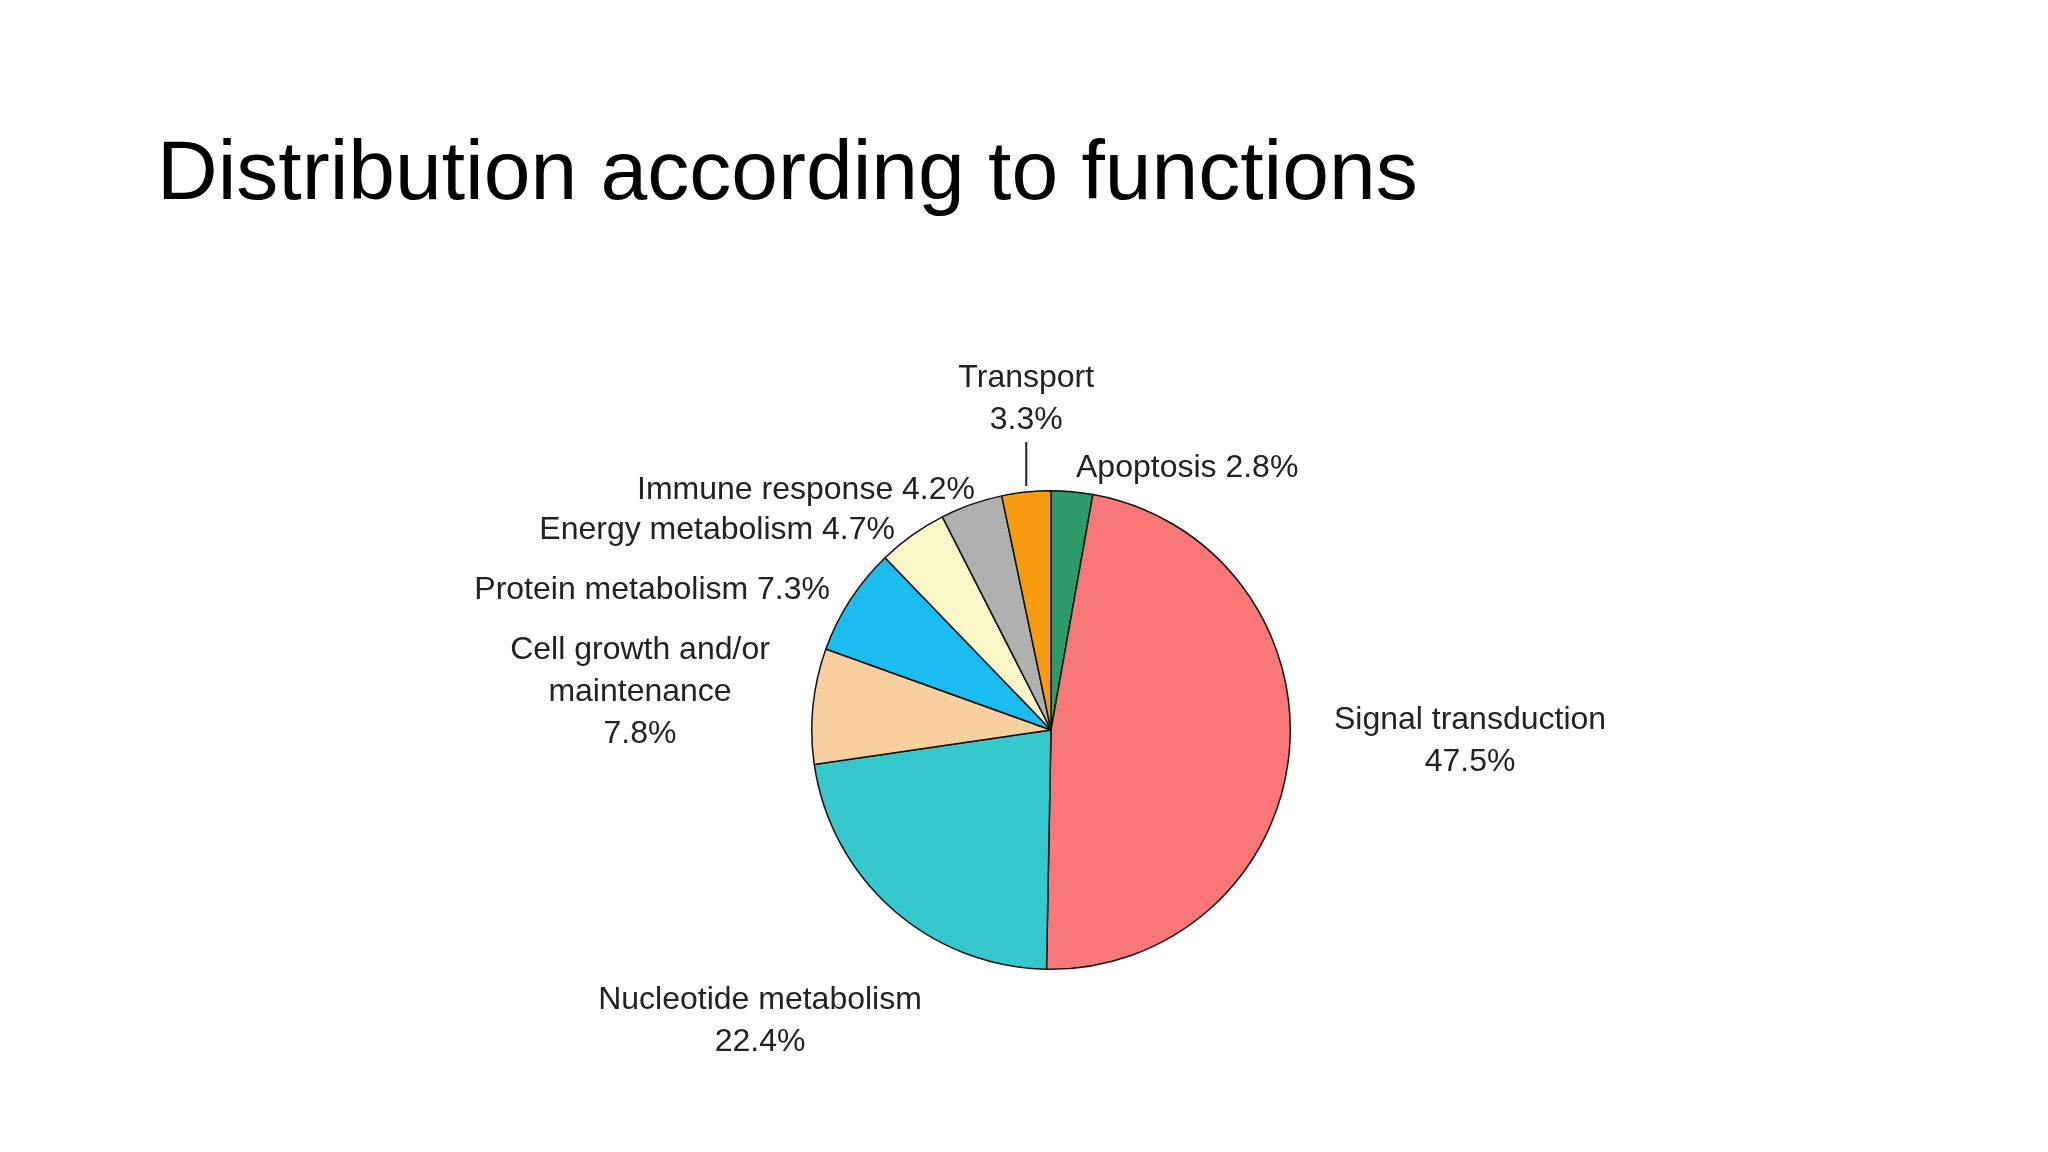  What do you see at coordinates (1187, 465) in the screenshot?
I see `slice-label: Apoptosis 2.8%` at bounding box center [1187, 465].